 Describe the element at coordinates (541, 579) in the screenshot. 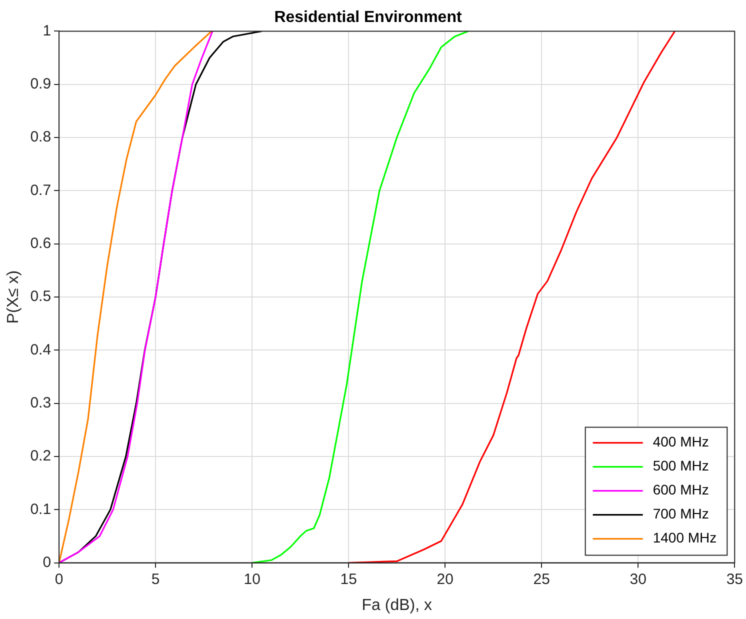

I see `x-tick-label: 25` at that location.